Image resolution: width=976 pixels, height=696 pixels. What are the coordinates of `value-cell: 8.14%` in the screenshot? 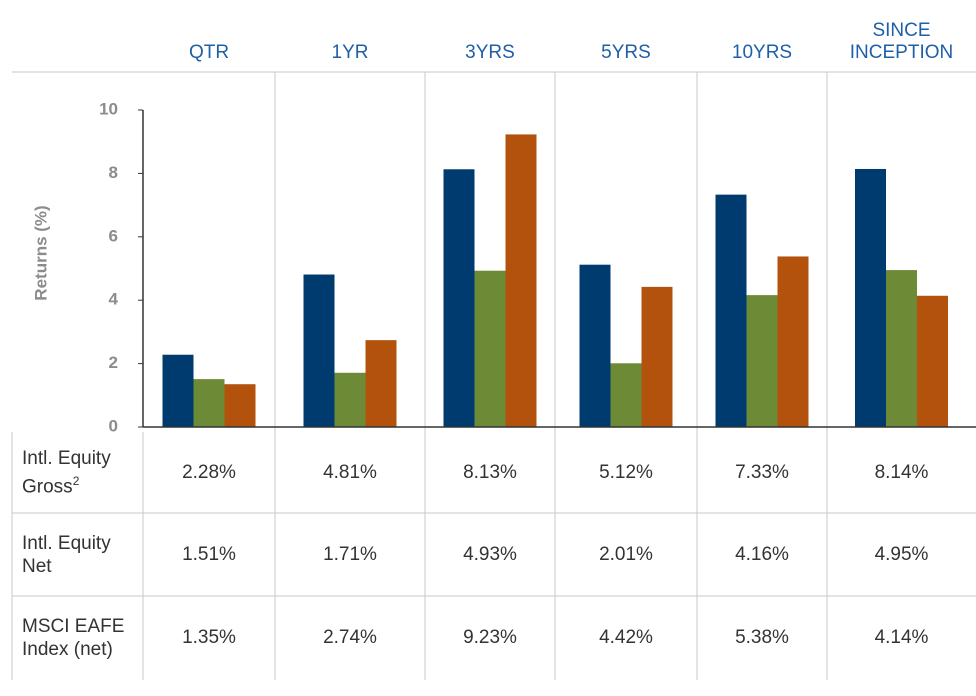 It's located at (901, 472).